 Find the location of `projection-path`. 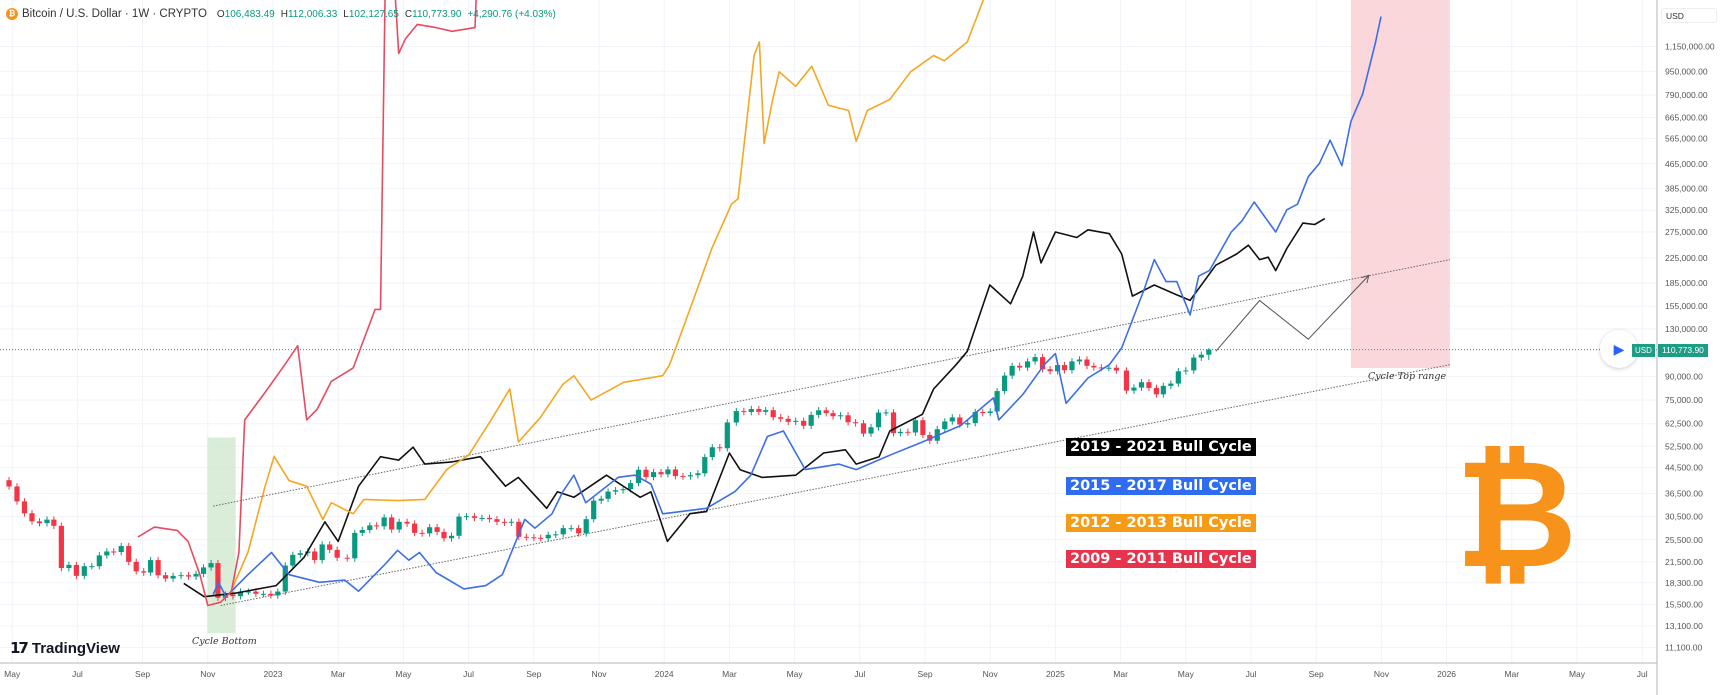

projection-path is located at coordinates (1291, 314).